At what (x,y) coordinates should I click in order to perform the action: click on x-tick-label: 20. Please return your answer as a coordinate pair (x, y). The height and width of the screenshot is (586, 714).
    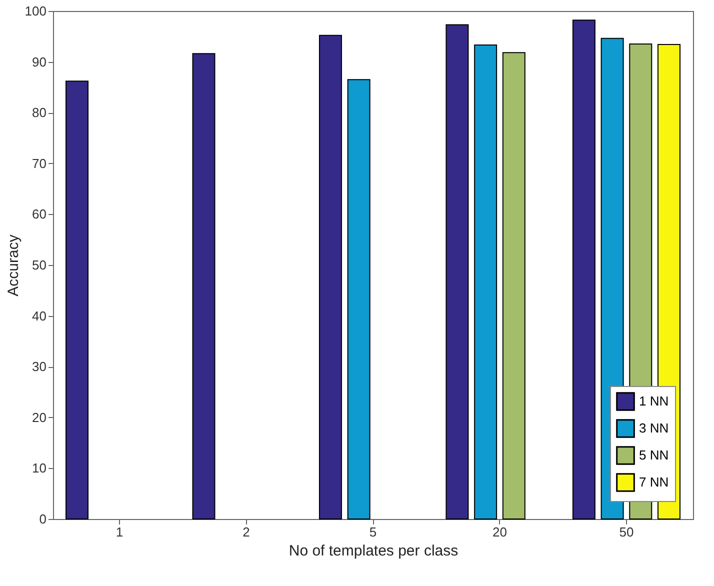
    Looking at the image, I should click on (499, 532).